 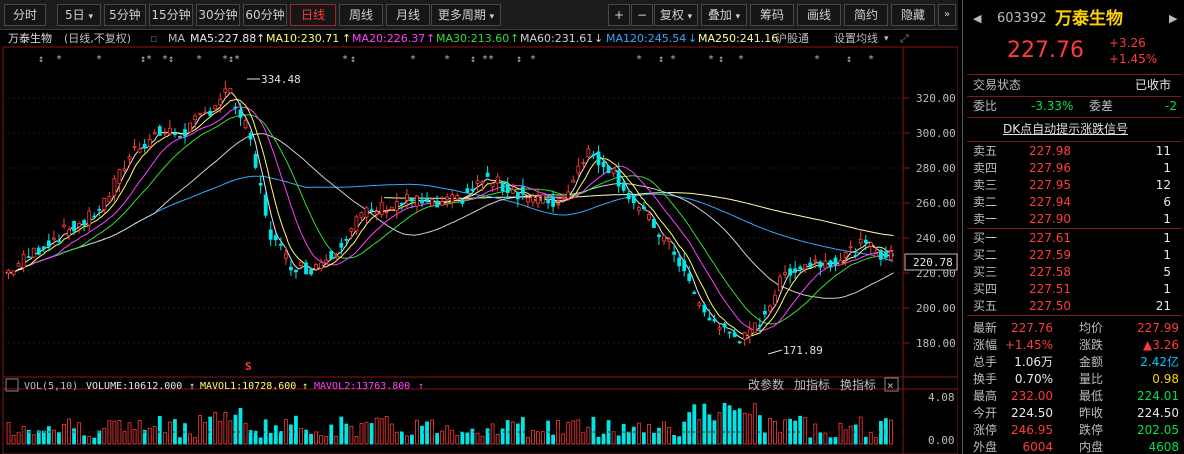 I want to click on ask-row: 卖一 227.90 1, so click(x=1073, y=219).